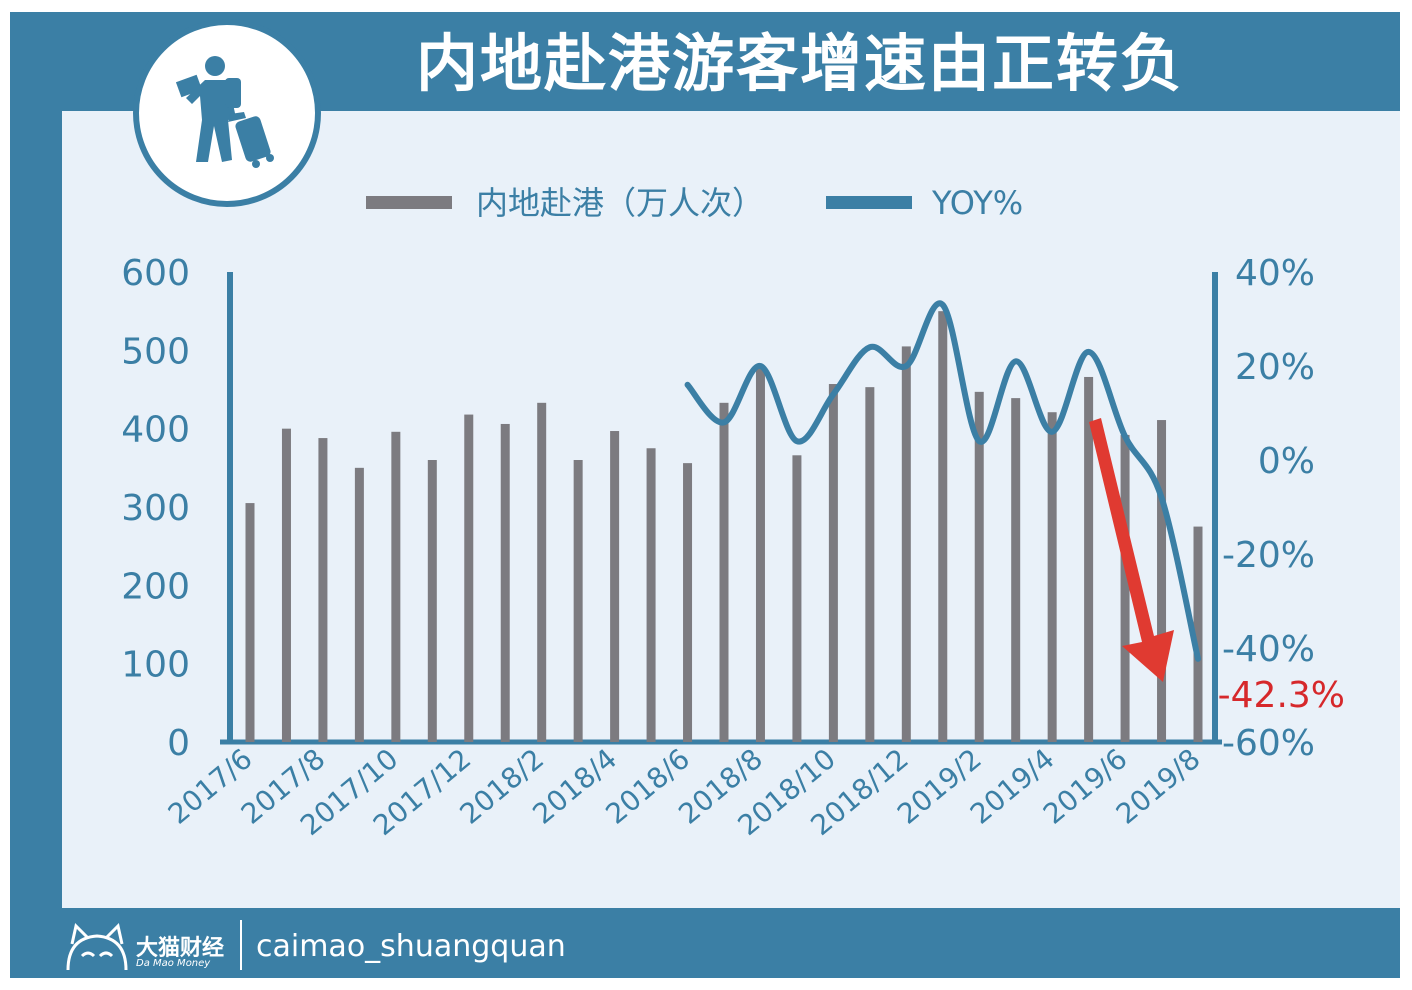 The image size is (1412, 990). Describe the element at coordinates (411, 946) in the screenshot. I see `social-handle: caimao_shuangquan` at that location.